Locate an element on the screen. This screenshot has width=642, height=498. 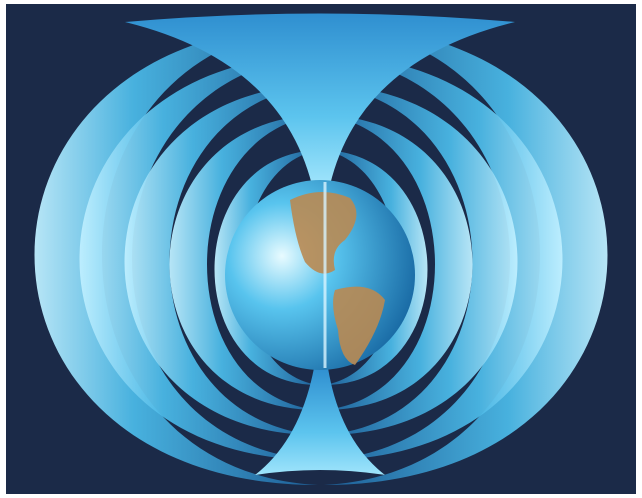
north-america is located at coordinates (323, 232).